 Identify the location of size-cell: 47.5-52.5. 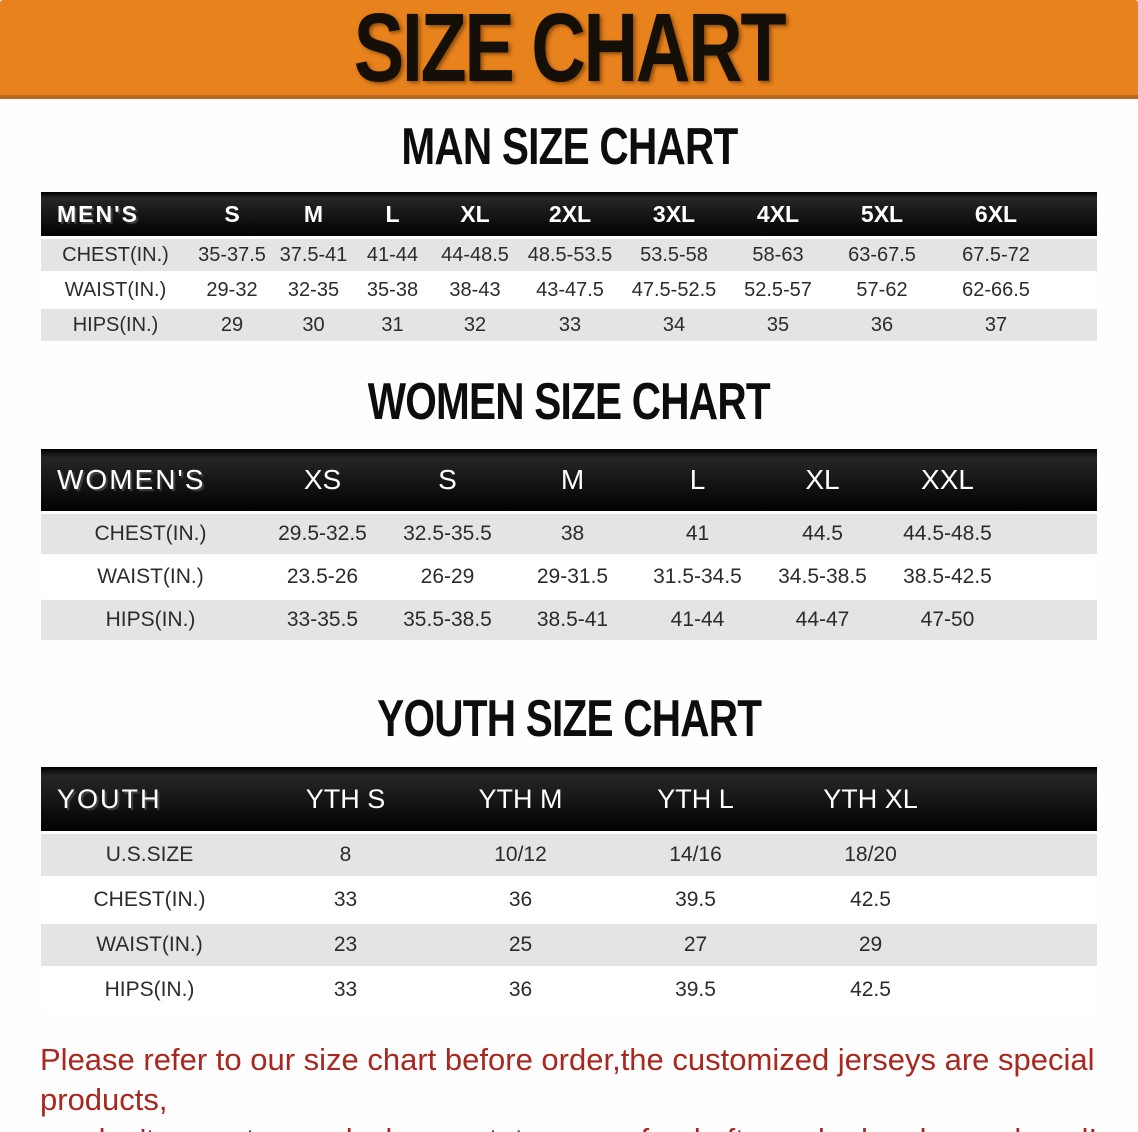
(674, 290).